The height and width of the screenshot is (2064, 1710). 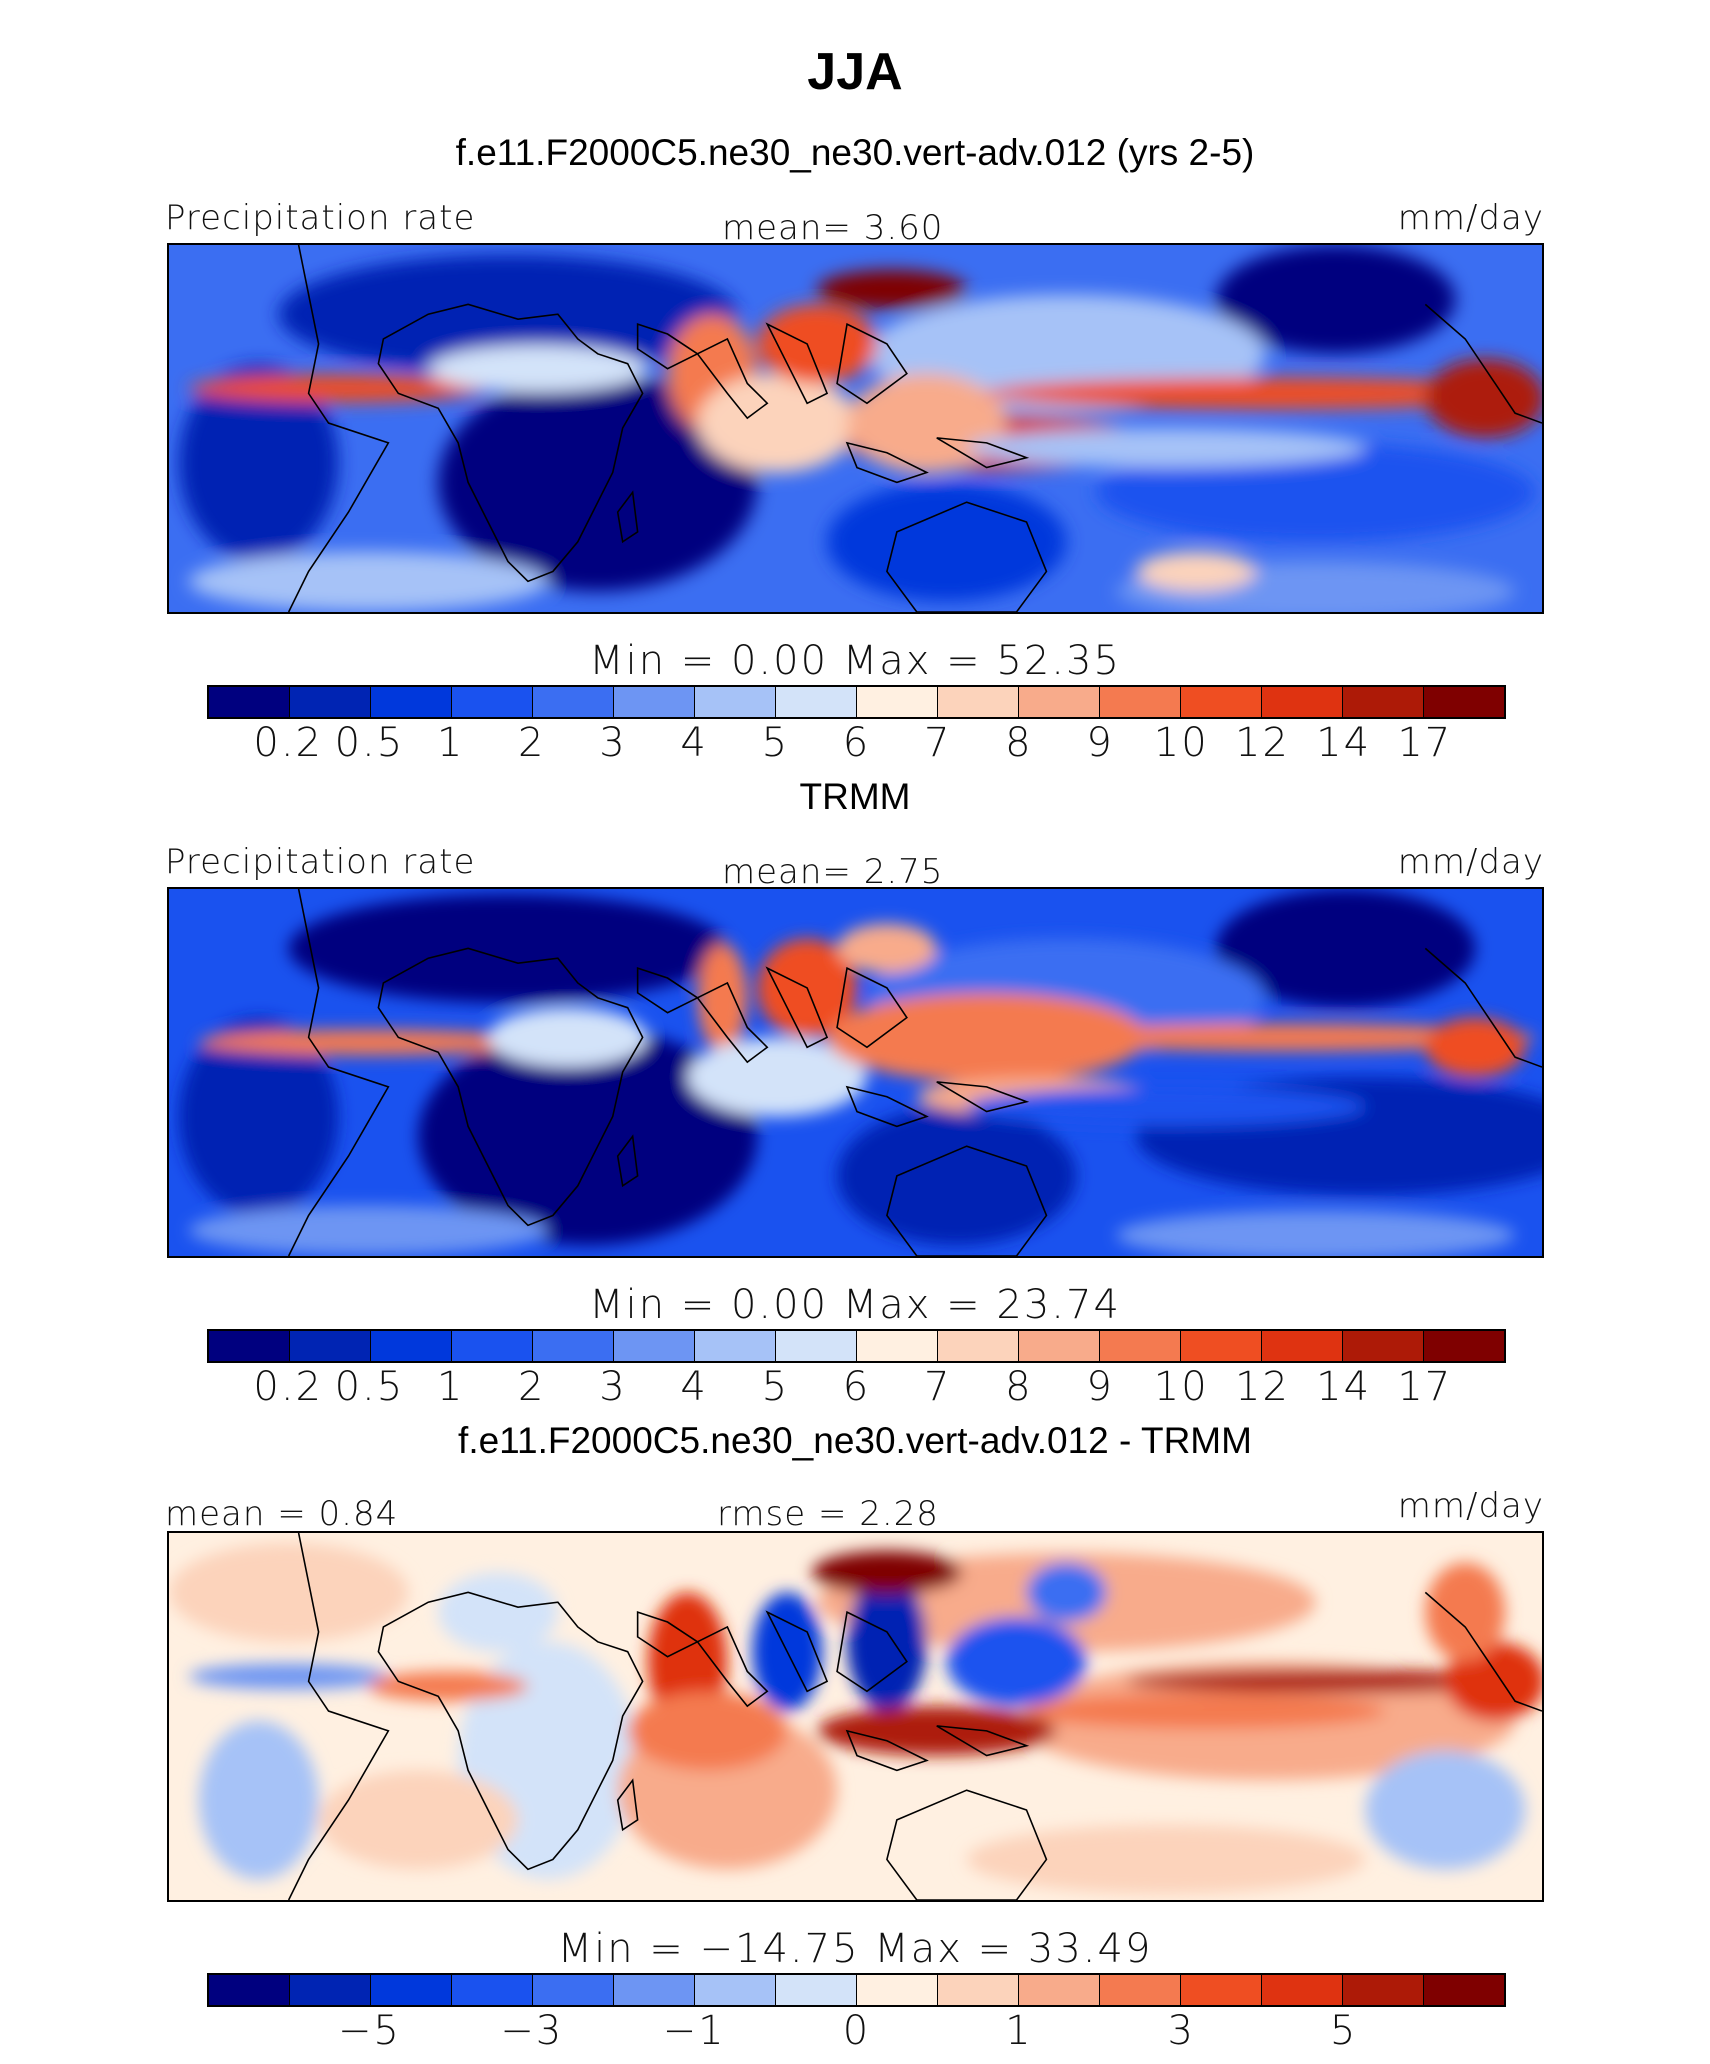 I want to click on panel-2-map-canvas, so click(x=855, y=1072).